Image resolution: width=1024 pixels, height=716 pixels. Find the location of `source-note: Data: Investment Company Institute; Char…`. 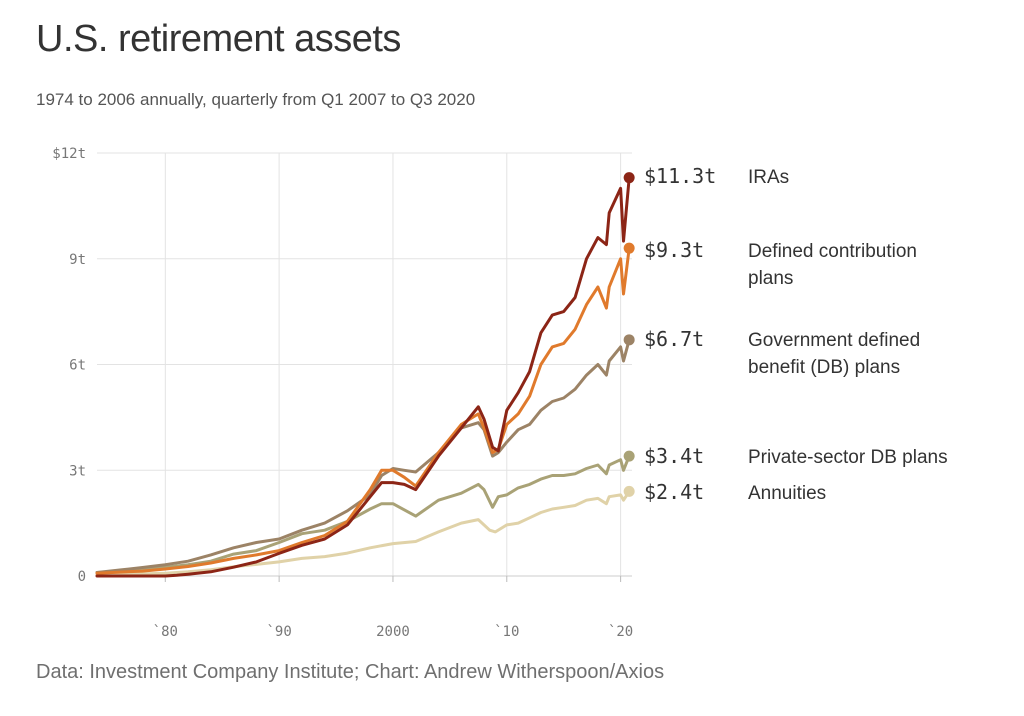

source-note: Data: Investment Company Institute; Char… is located at coordinates (350, 672).